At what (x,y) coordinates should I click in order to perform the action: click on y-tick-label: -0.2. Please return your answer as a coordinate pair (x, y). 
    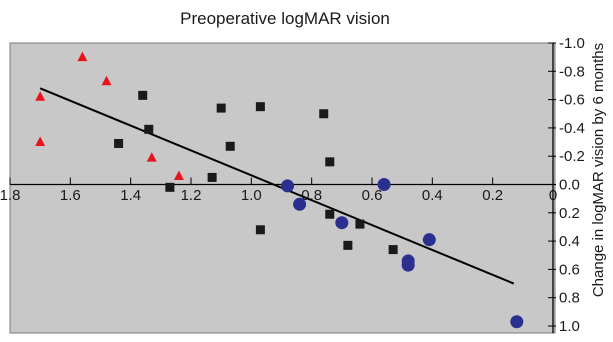
    Looking at the image, I should click on (572, 156).